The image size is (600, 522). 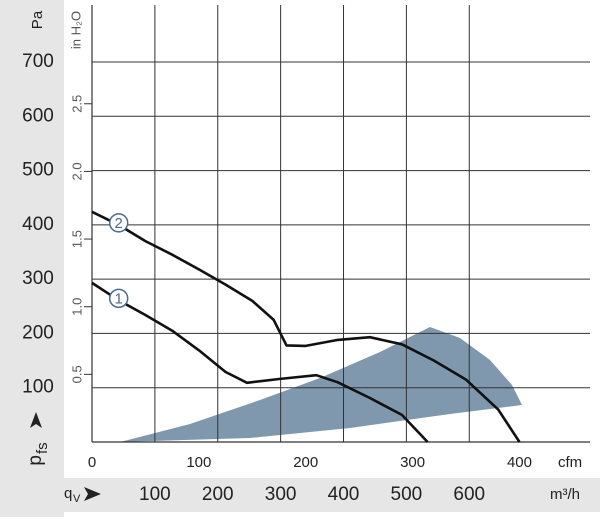 What do you see at coordinates (300, 495) in the screenshot?
I see `bottom-panel` at bounding box center [300, 495].